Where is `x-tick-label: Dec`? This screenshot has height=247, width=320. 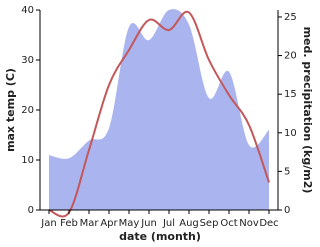
x-tick-label: Dec is located at coordinates (268, 223).